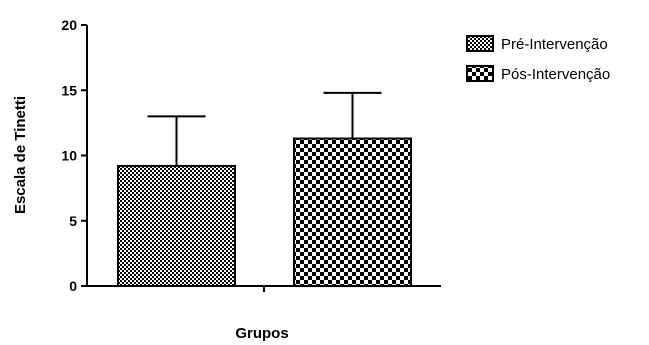 Image resolution: width=649 pixels, height=345 pixels. Describe the element at coordinates (480, 43) in the screenshot. I see `legend-swatch-pre` at that location.